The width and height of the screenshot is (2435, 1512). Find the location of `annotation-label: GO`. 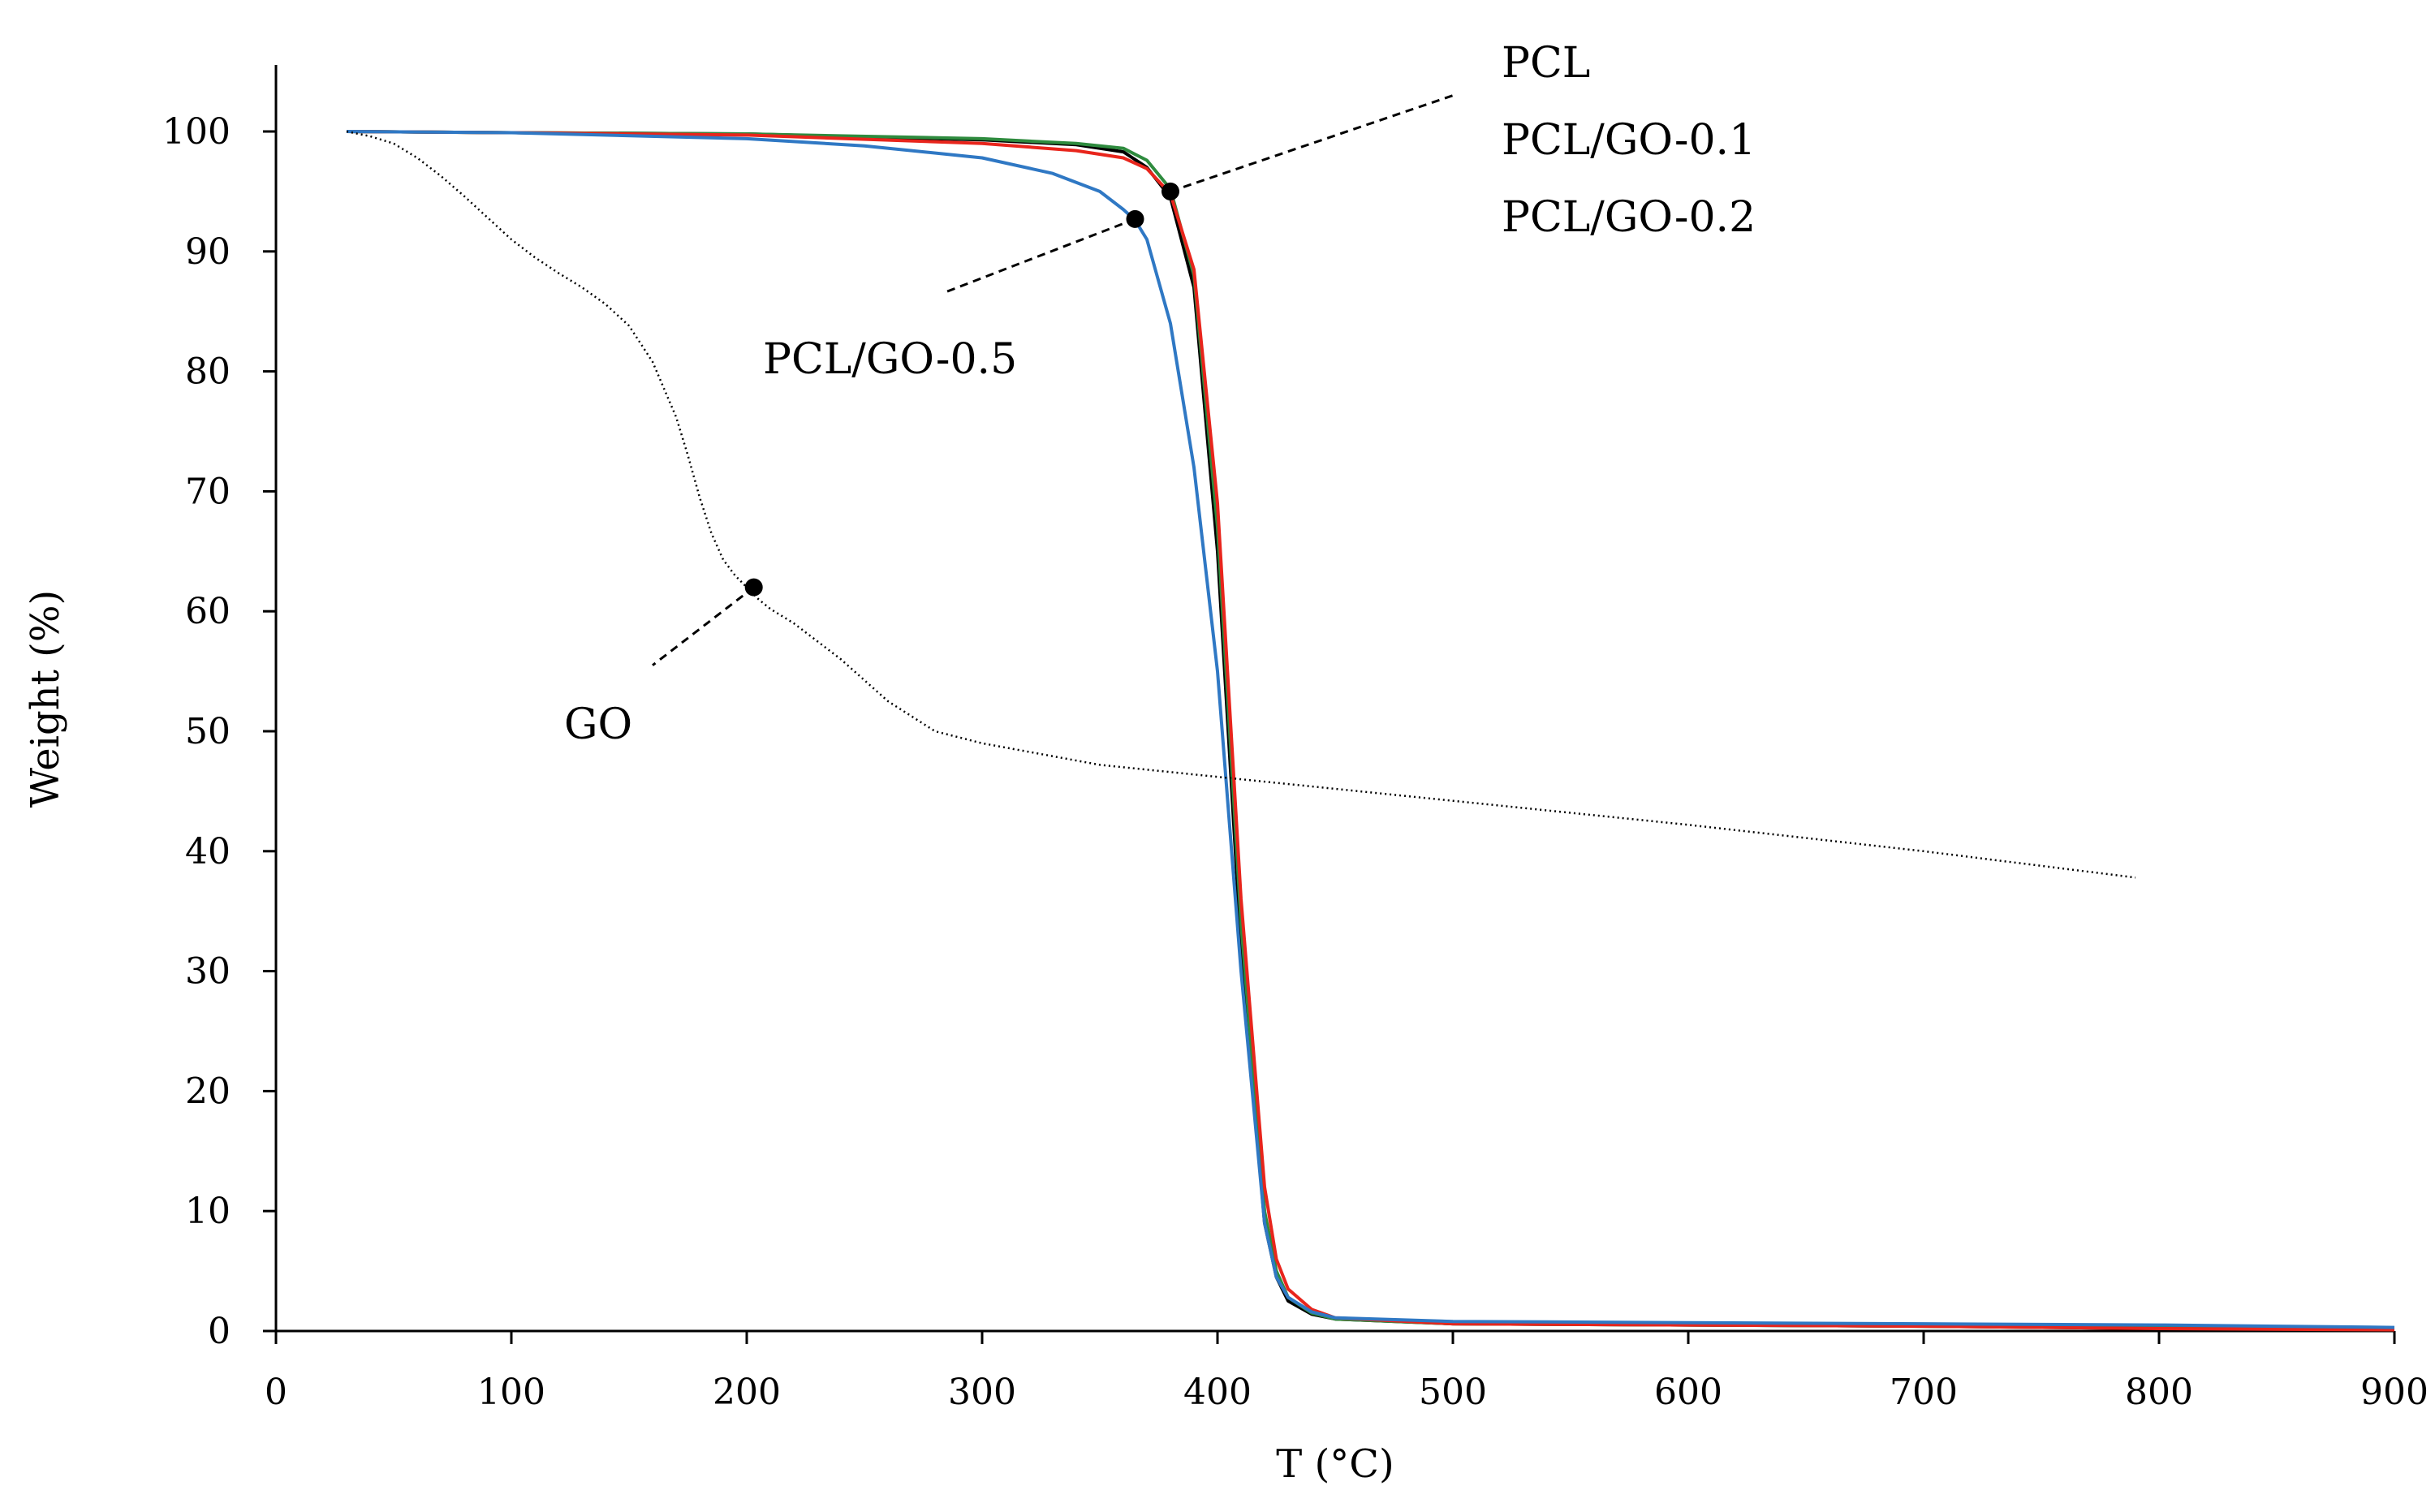

annotation-label: GO is located at coordinates (598, 724).